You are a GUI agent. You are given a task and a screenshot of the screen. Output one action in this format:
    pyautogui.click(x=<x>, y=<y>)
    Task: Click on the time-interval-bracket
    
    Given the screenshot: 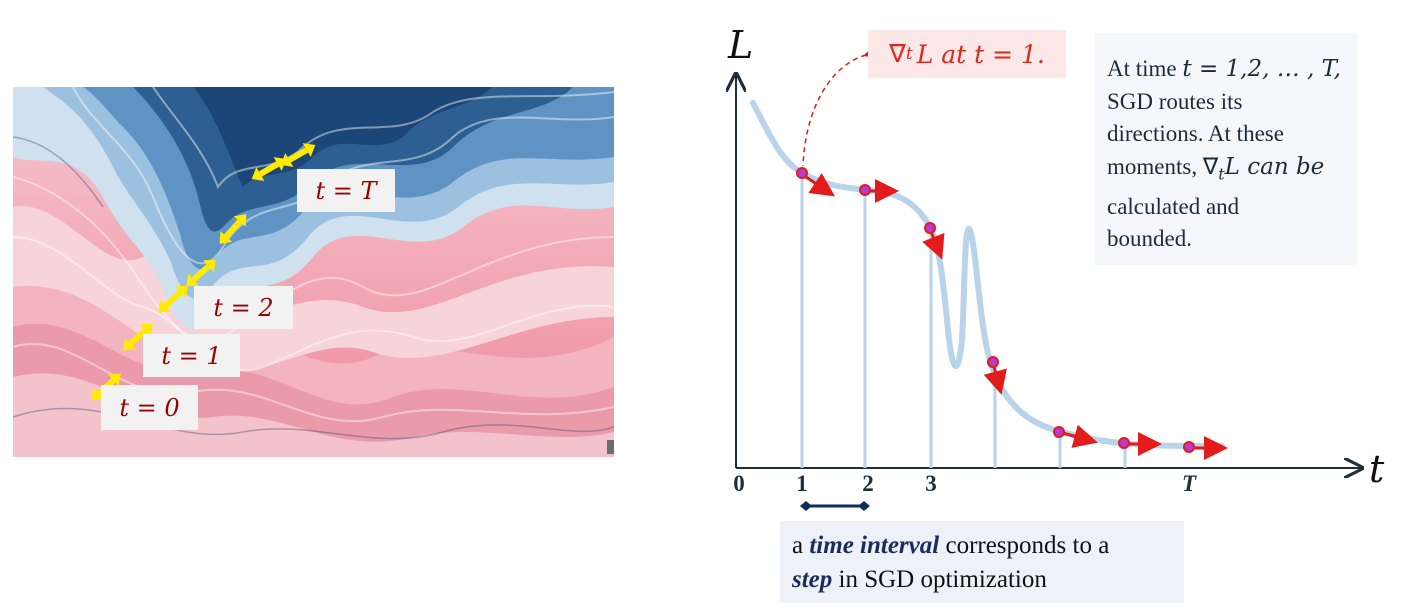 What is the action you would take?
    pyautogui.click(x=835, y=506)
    